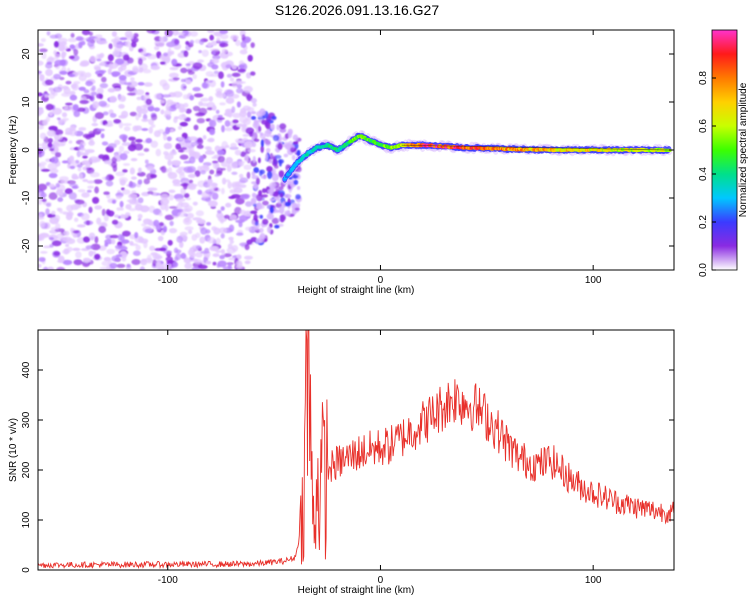  Describe the element at coordinates (26, 102) in the screenshot. I see `spectrogram-ytick-label: 10` at that location.